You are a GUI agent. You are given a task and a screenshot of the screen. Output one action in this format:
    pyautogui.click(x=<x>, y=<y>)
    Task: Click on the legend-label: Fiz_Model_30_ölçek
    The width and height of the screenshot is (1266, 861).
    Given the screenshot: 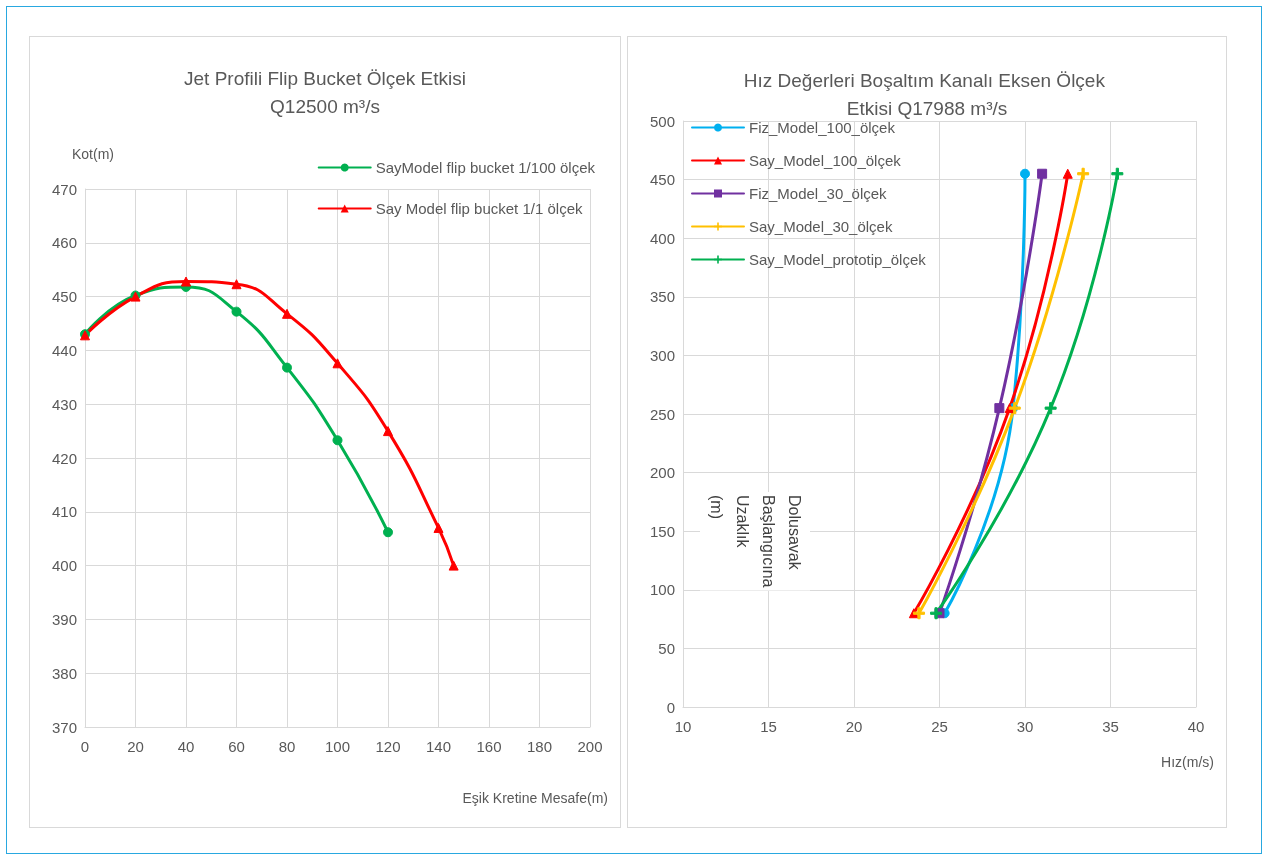 What is the action you would take?
    pyautogui.click(x=818, y=193)
    